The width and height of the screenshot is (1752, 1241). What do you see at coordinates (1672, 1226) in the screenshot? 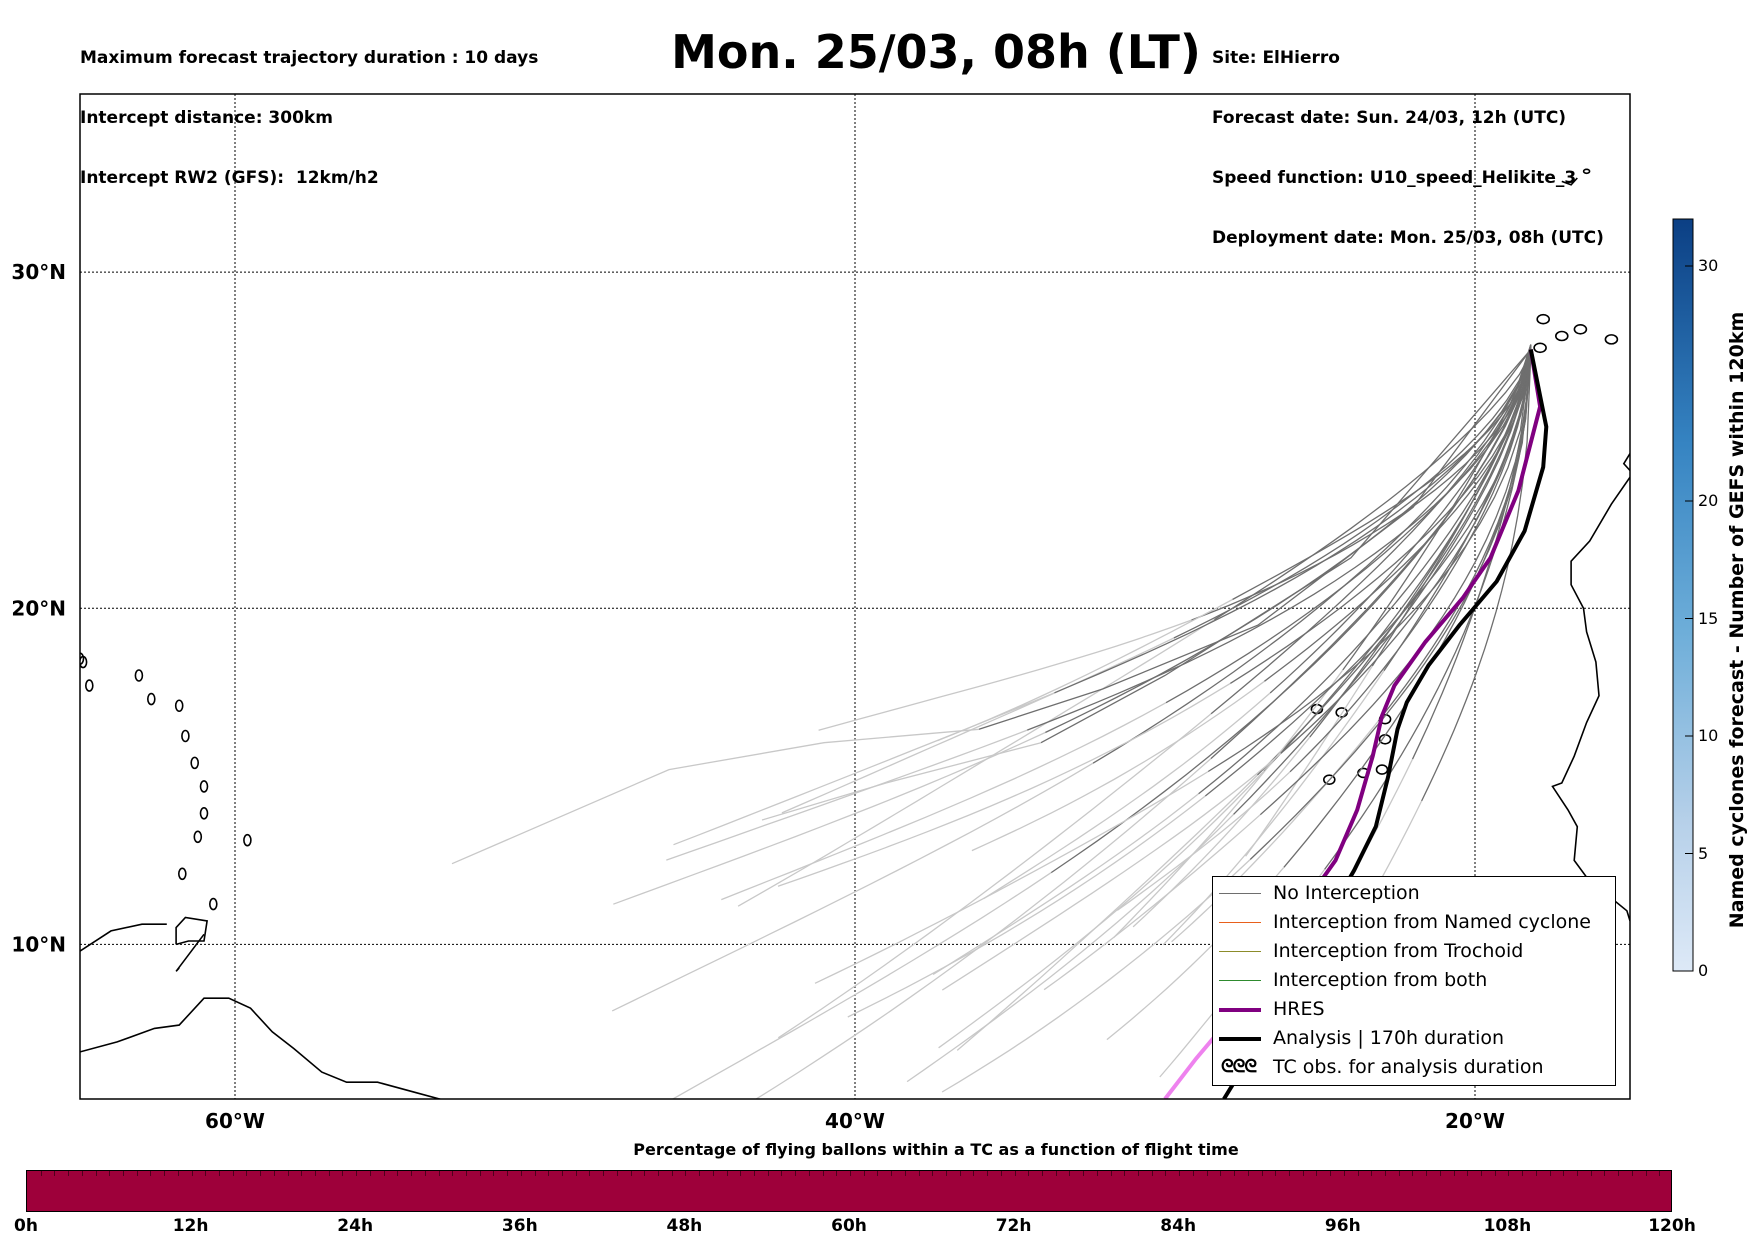
I see `time-label: 120h` at bounding box center [1672, 1226].